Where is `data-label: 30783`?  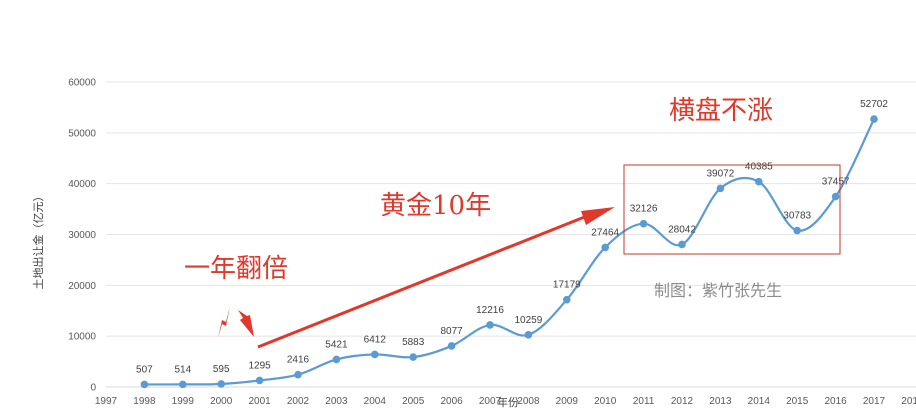 data-label: 30783 is located at coordinates (797, 216).